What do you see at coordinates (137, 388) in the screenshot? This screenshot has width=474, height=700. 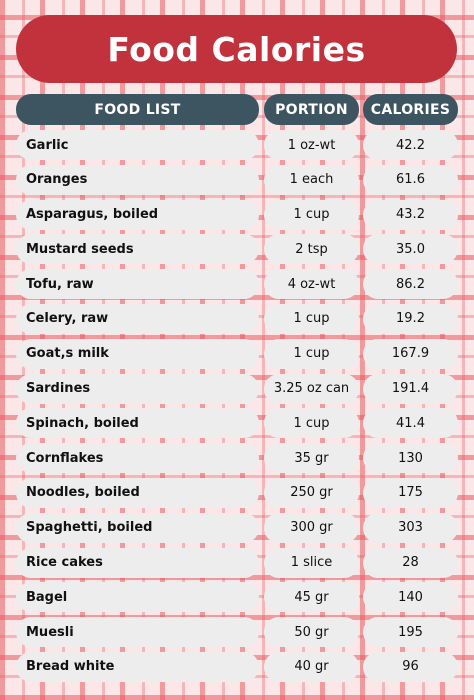 I see `food-name-cell: Sardines` at bounding box center [137, 388].